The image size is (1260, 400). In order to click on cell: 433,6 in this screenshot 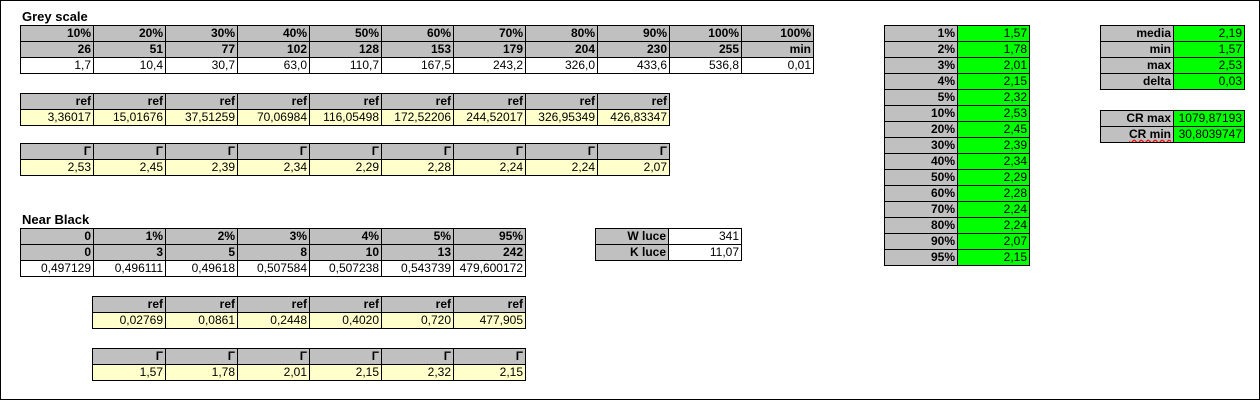, I will do `click(633, 65)`.